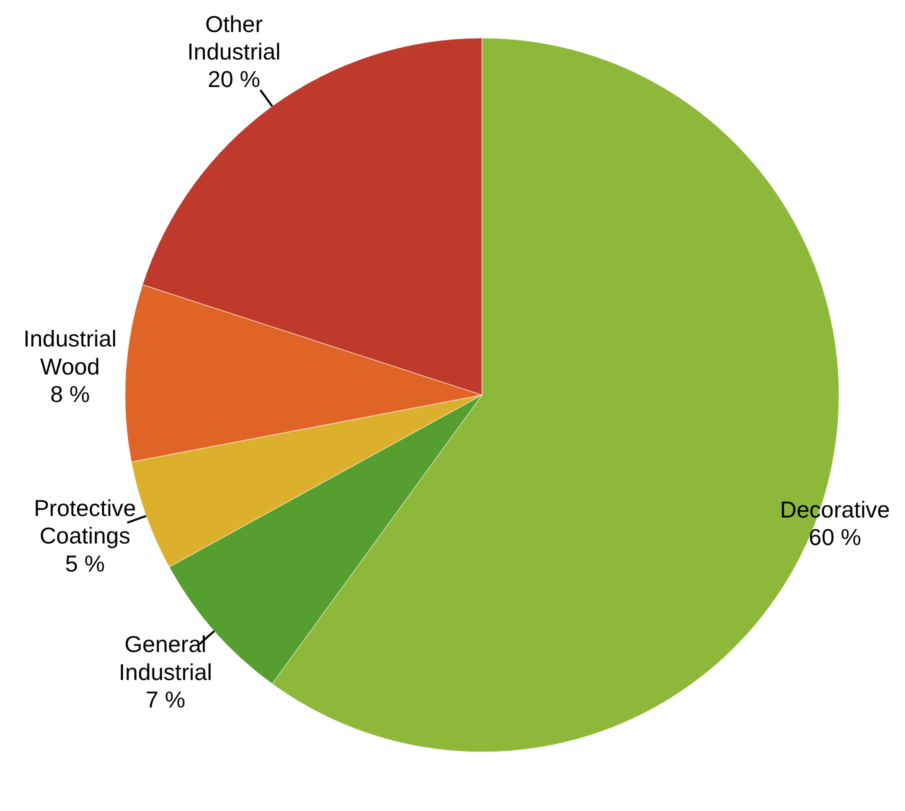 This screenshot has width=905, height=811. Describe the element at coordinates (234, 79) in the screenshot. I see `data-label: 20 %` at that location.